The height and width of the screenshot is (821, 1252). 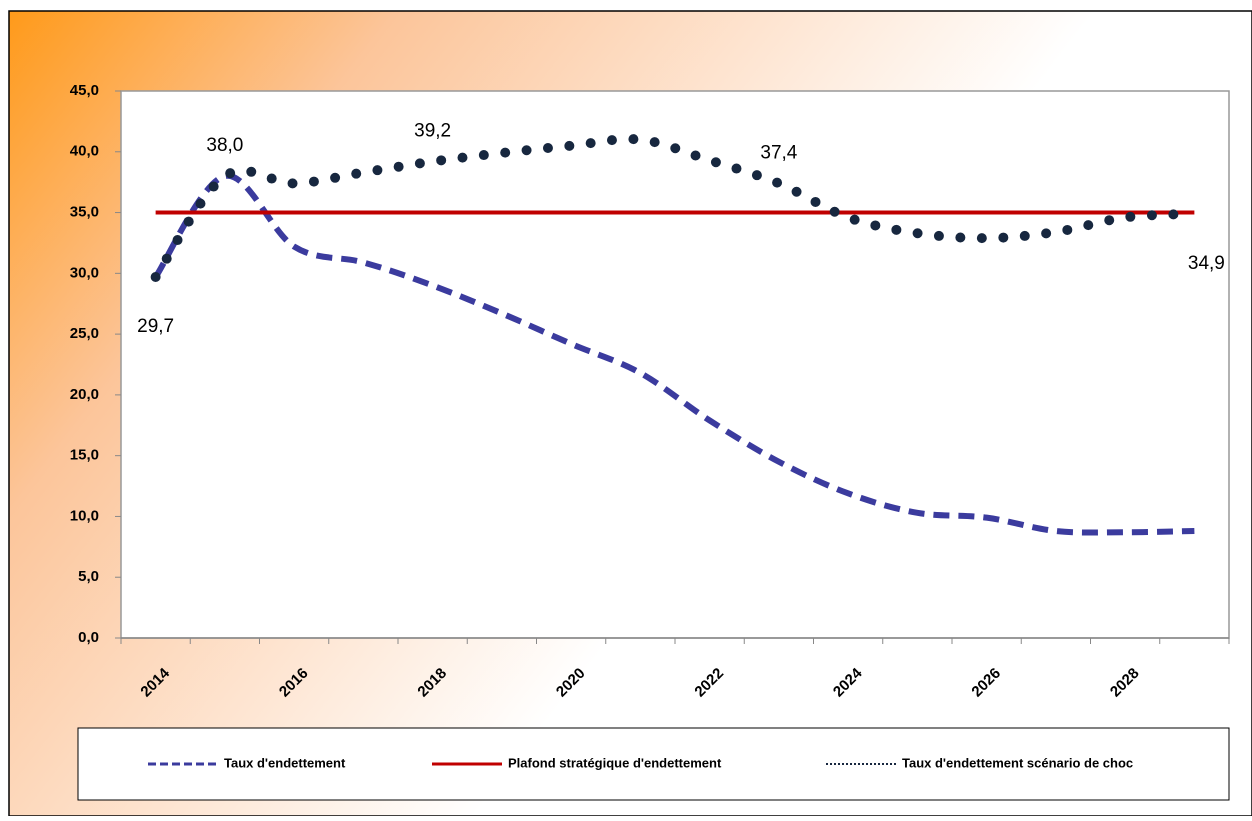 What do you see at coordinates (84, 212) in the screenshot?
I see `y-tick-label: 35,0` at bounding box center [84, 212].